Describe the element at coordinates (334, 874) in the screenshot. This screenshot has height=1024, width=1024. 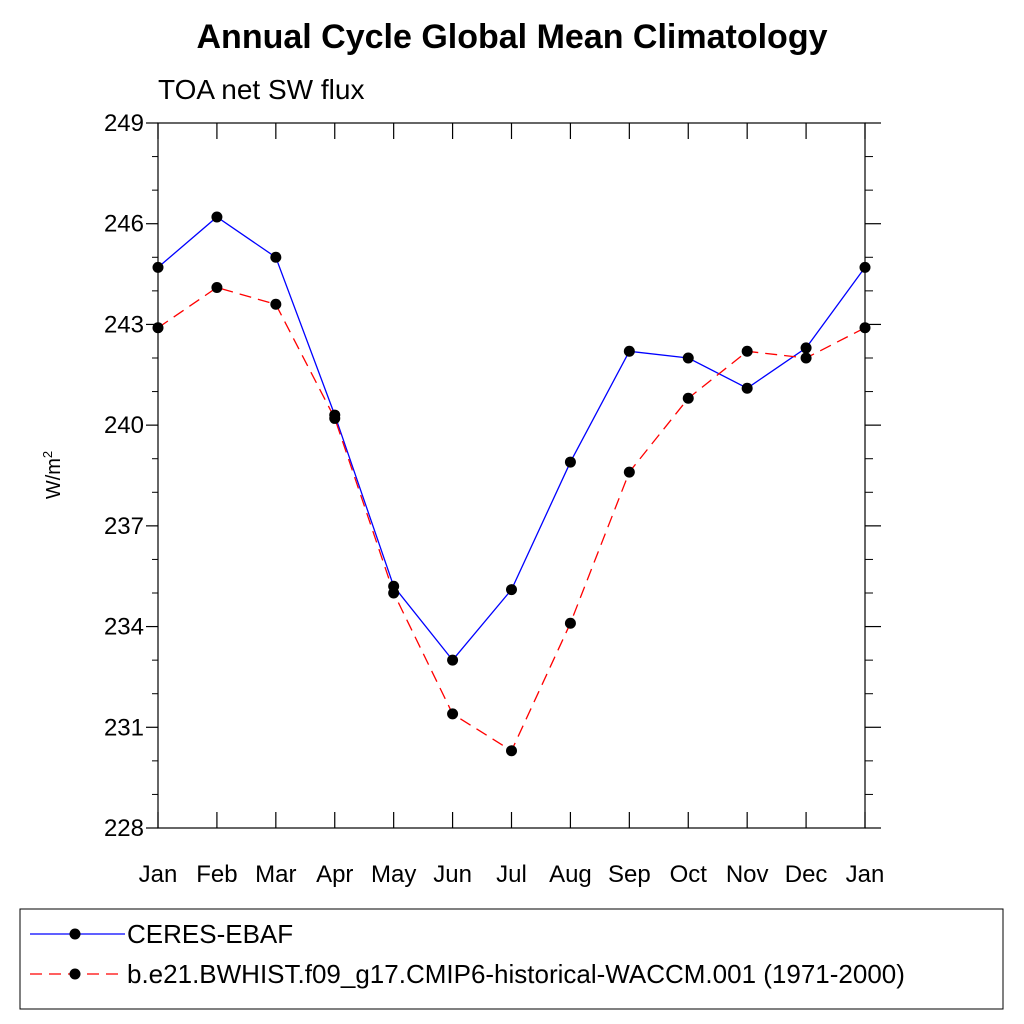
I see `x-tick-label: Apr` at that location.